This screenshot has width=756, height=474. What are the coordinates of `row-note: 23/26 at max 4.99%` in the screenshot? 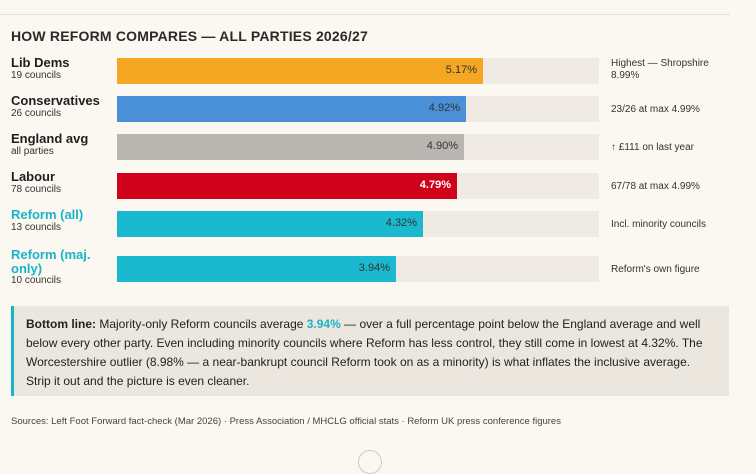 It's located at (655, 109).